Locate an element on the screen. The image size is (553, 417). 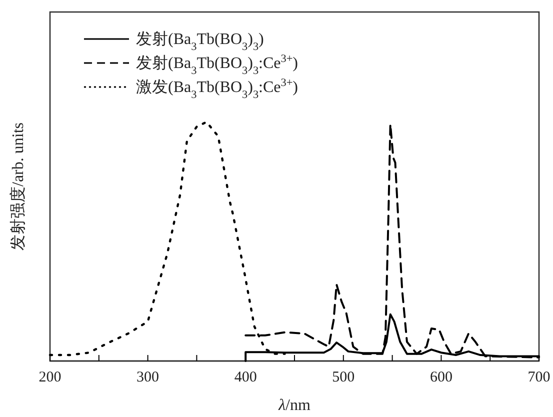
x-tick-label: 600 is located at coordinates (441, 378).